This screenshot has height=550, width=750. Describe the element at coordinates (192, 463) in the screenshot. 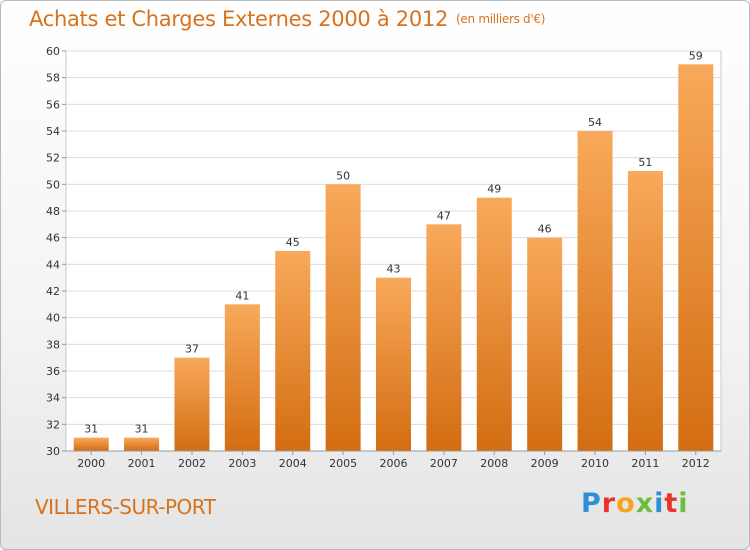

I see `x-tick-label: 2002` at that location.